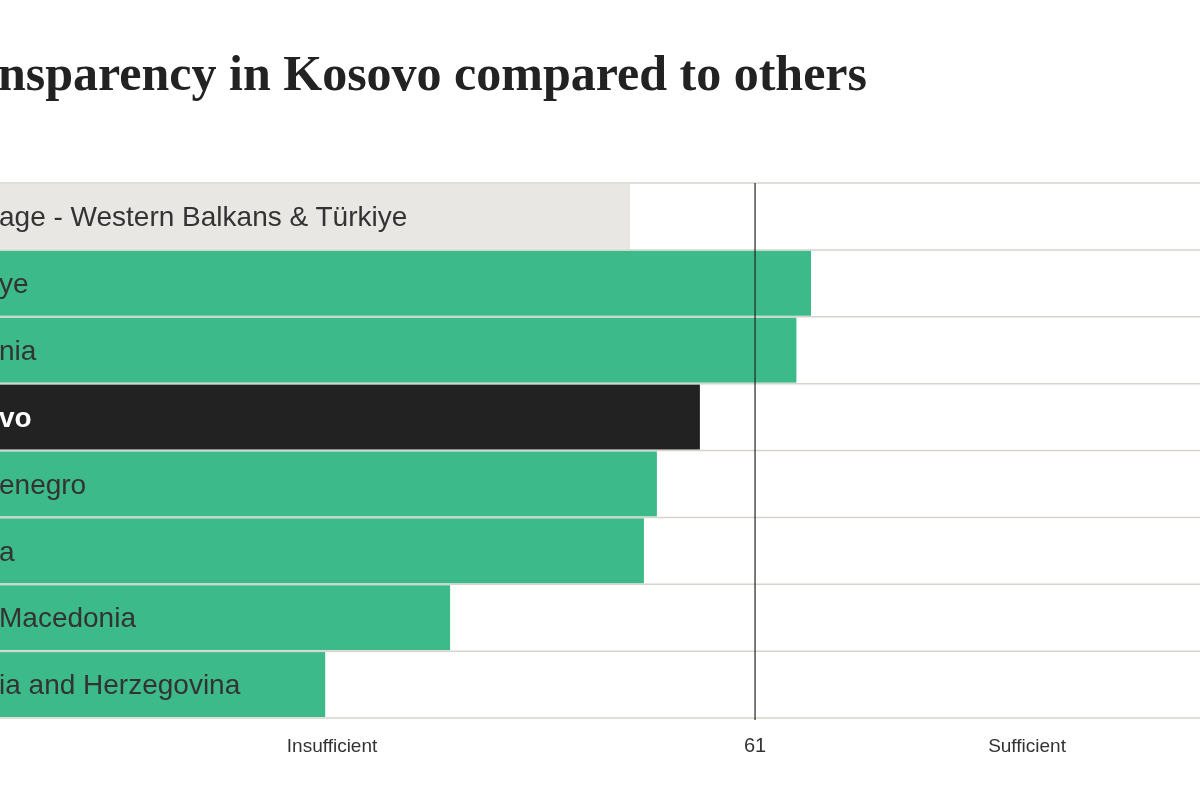 Image resolution: width=1200 pixels, height=799 pixels. Describe the element at coordinates (755, 745) in the screenshot. I see `text: 61` at that location.